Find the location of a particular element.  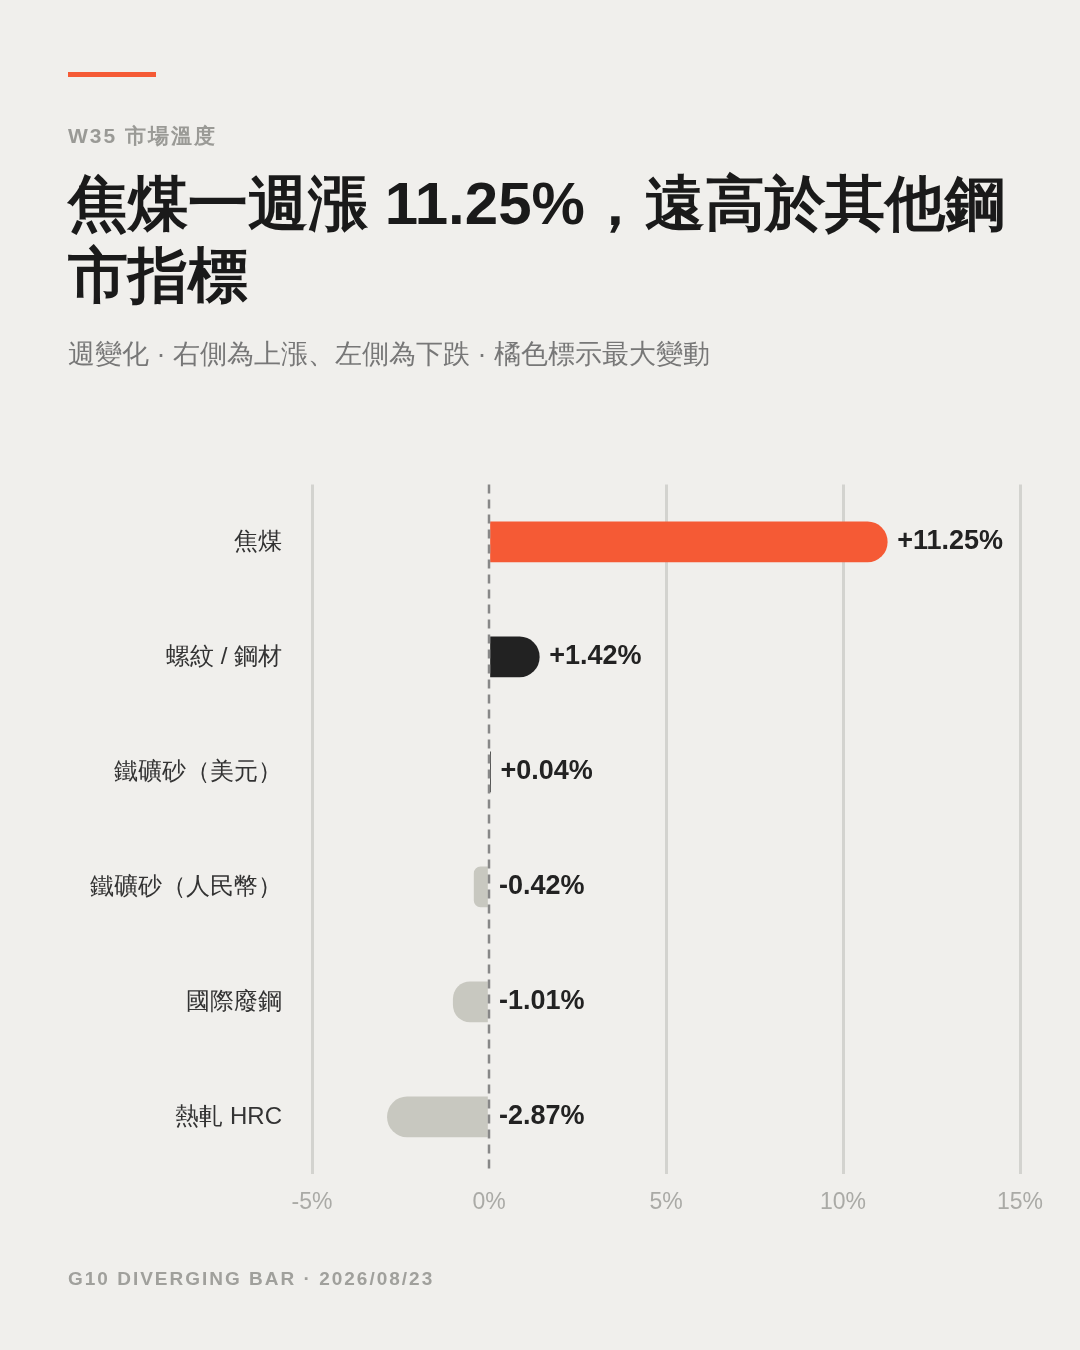

x-tick-label: 5% is located at coordinates (666, 1200).